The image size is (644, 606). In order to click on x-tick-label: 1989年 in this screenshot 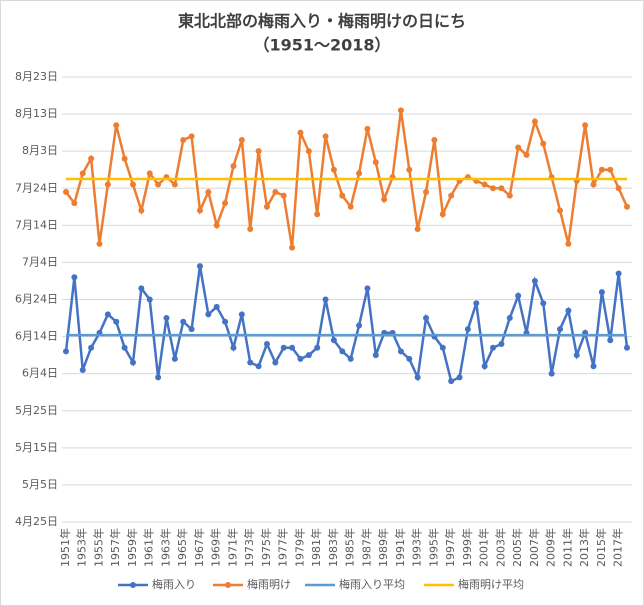, I will do `click(383, 547)`.